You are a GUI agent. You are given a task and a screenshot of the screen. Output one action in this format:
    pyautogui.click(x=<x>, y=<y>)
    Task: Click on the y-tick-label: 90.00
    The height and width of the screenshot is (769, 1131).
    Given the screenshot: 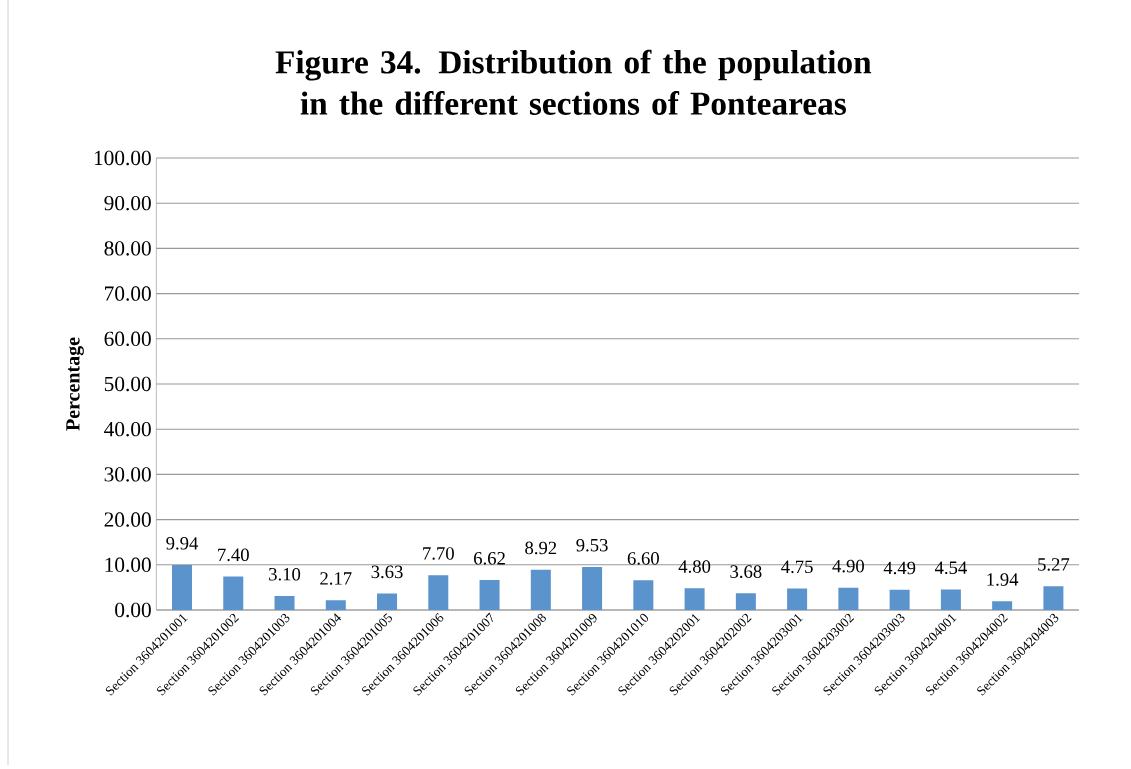 What is the action you would take?
    pyautogui.click(x=127, y=203)
    